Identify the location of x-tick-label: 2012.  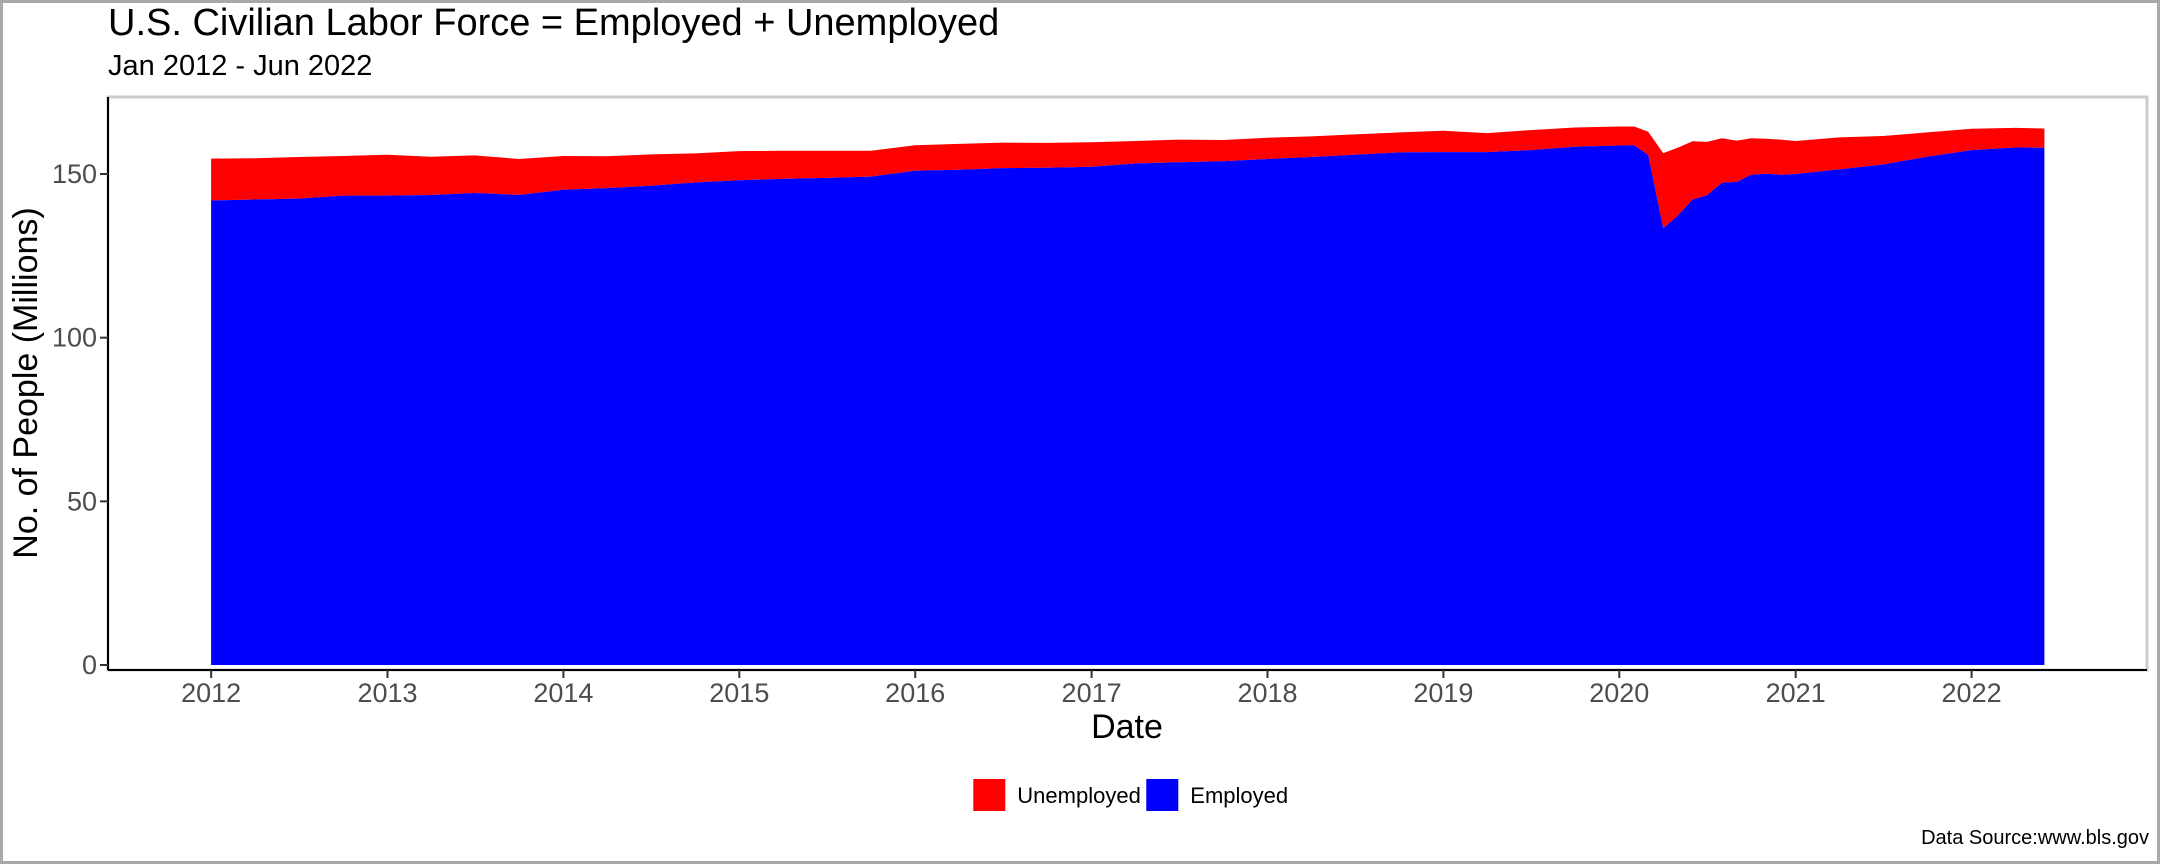
(211, 693).